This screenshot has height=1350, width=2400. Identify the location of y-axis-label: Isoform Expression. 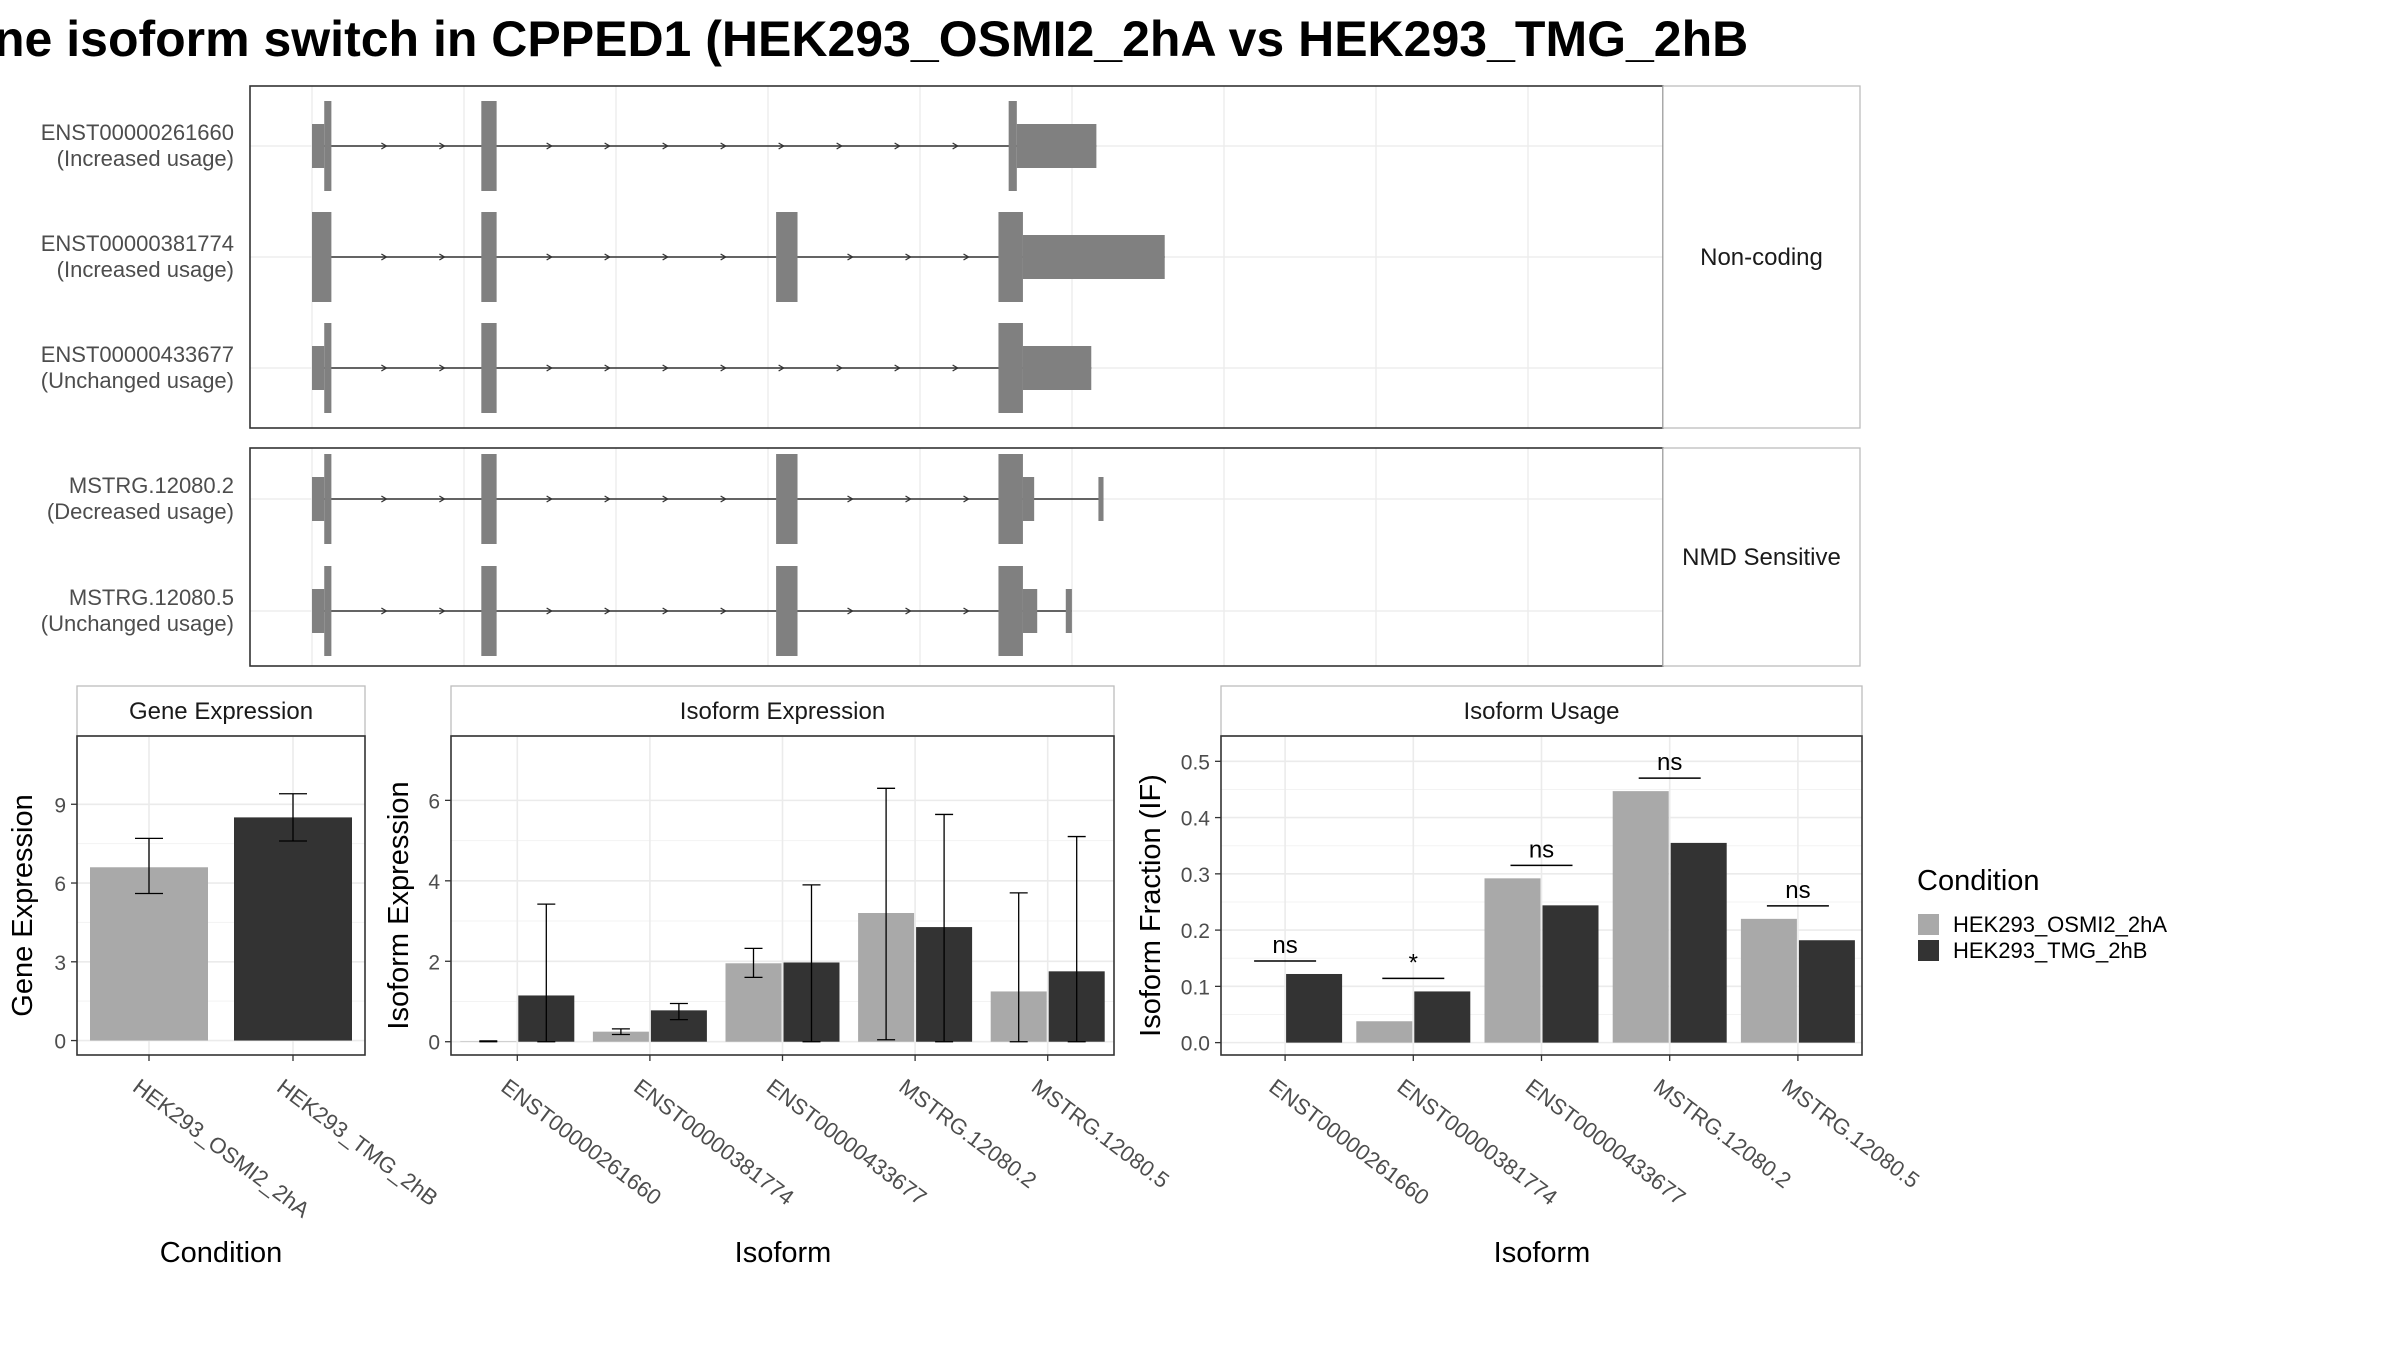
(399, 905).